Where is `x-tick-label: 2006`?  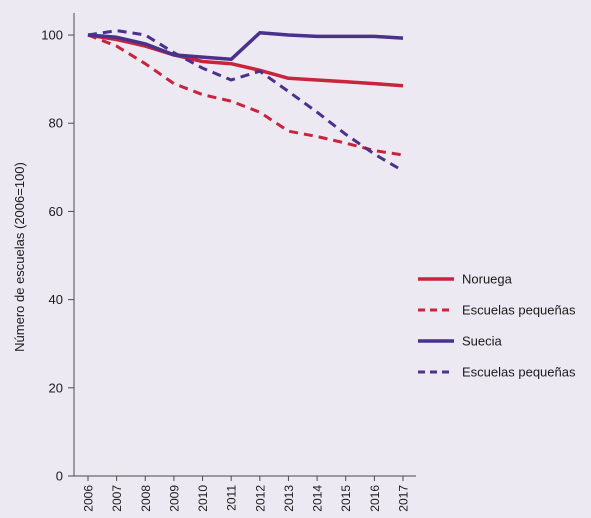 x-tick-label: 2006 is located at coordinates (89, 498).